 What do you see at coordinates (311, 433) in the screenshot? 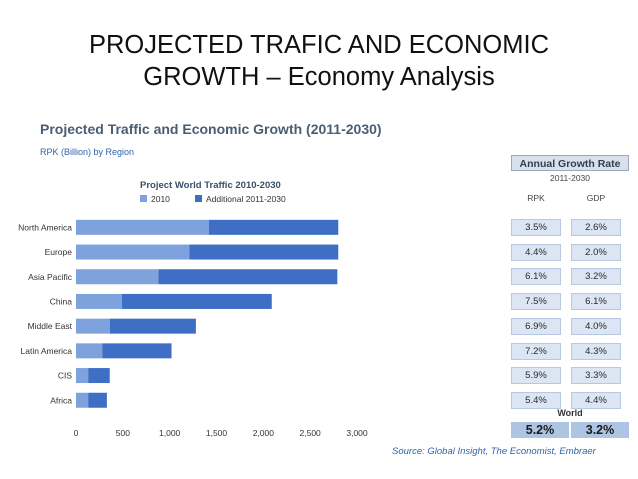
I see `x-tick-label: 2,500` at bounding box center [311, 433].